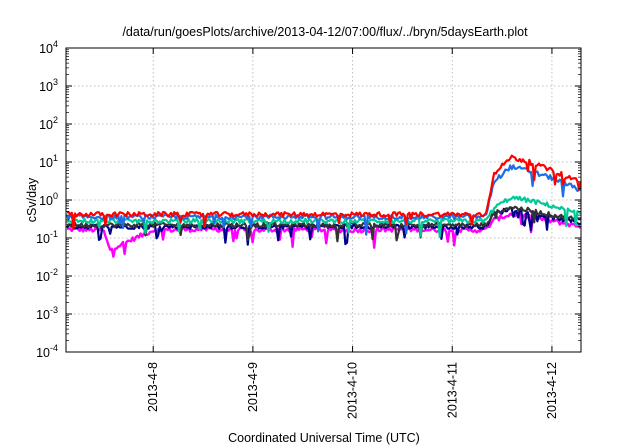  What do you see at coordinates (353, 390) in the screenshot?
I see `x-tick-label: 2013-4-10` at bounding box center [353, 390].